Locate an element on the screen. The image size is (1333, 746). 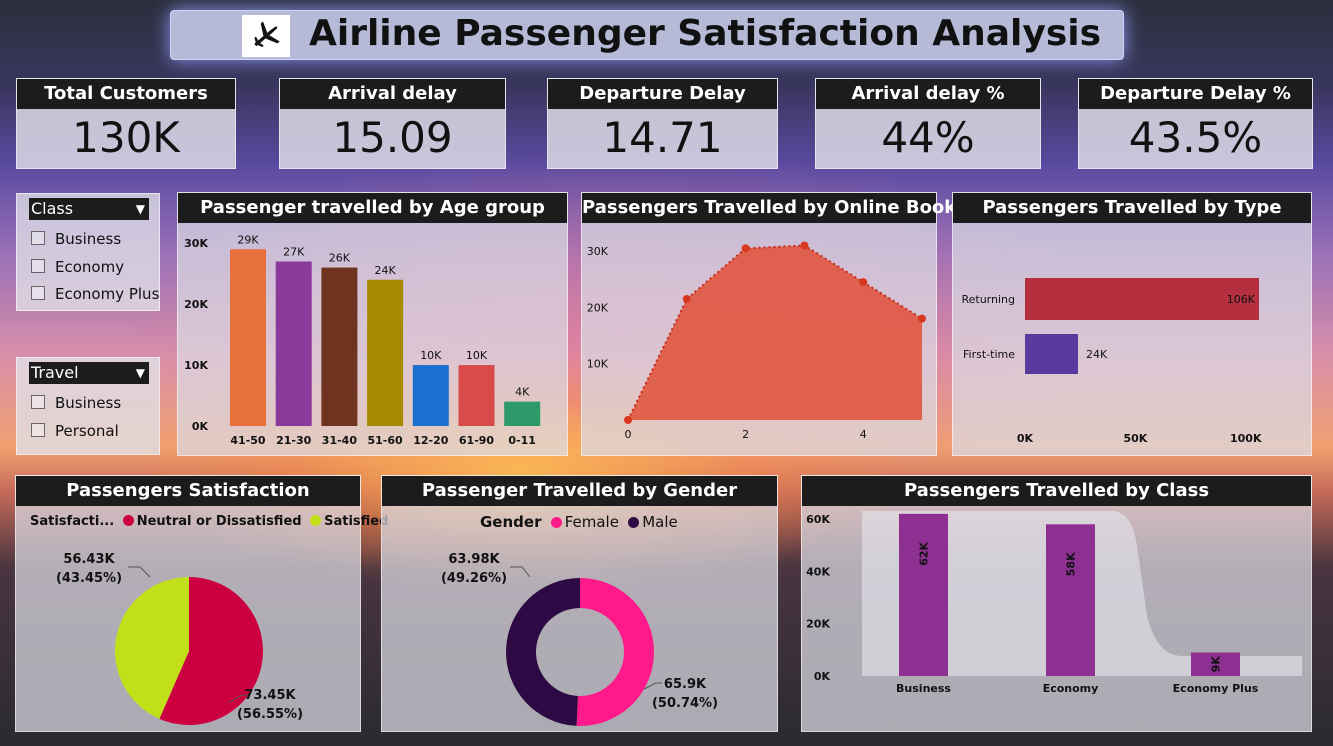
option-label: Economy Plus is located at coordinates (107, 294).